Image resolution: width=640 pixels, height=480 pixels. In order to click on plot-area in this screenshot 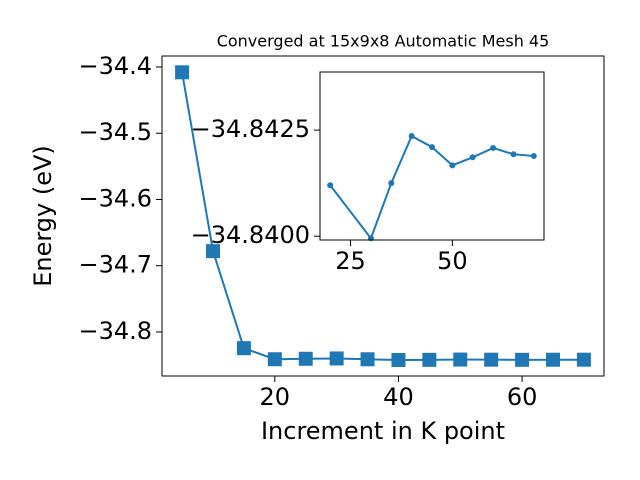, I will do `click(432, 156)`.